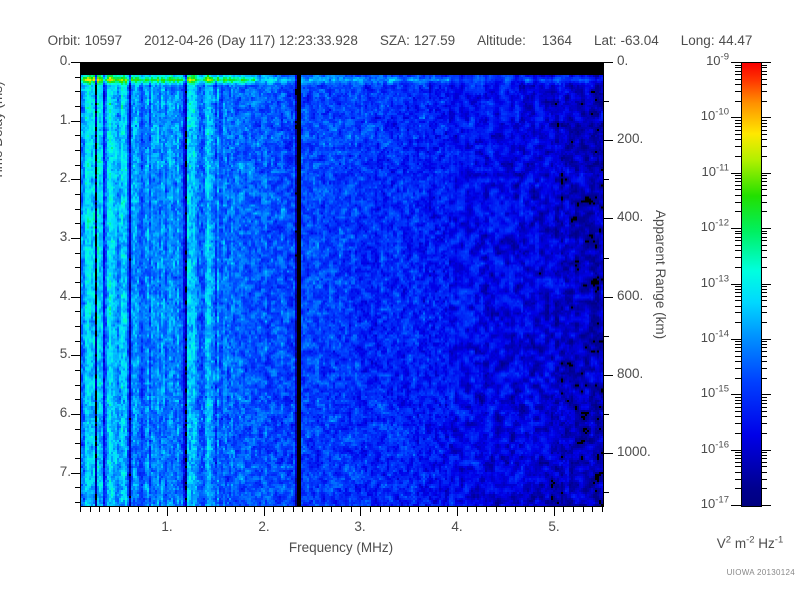  I want to click on colorbar-tick-label: 10-16, so click(714, 447).